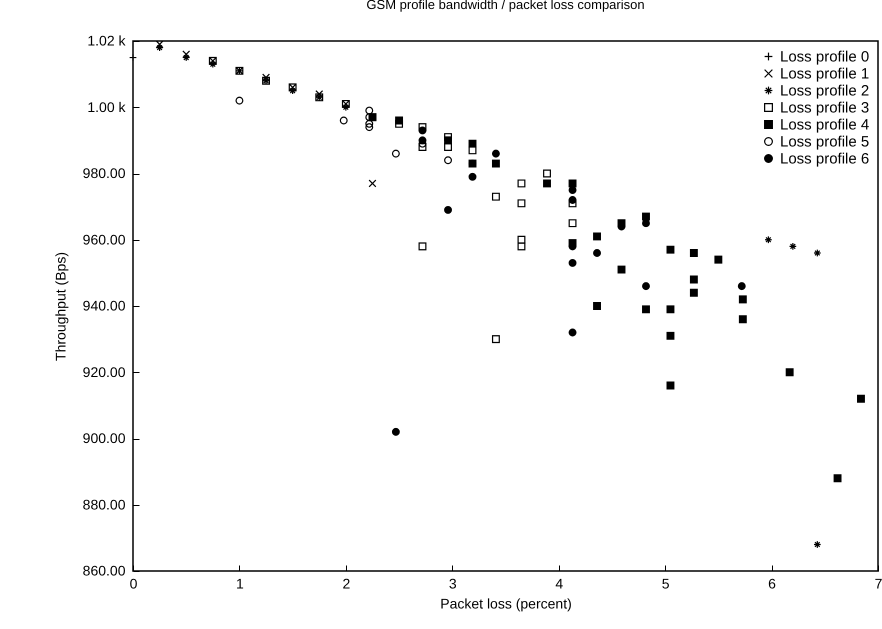 The width and height of the screenshot is (882, 629). I want to click on y-tick-label: 1.00 k, so click(106, 106).